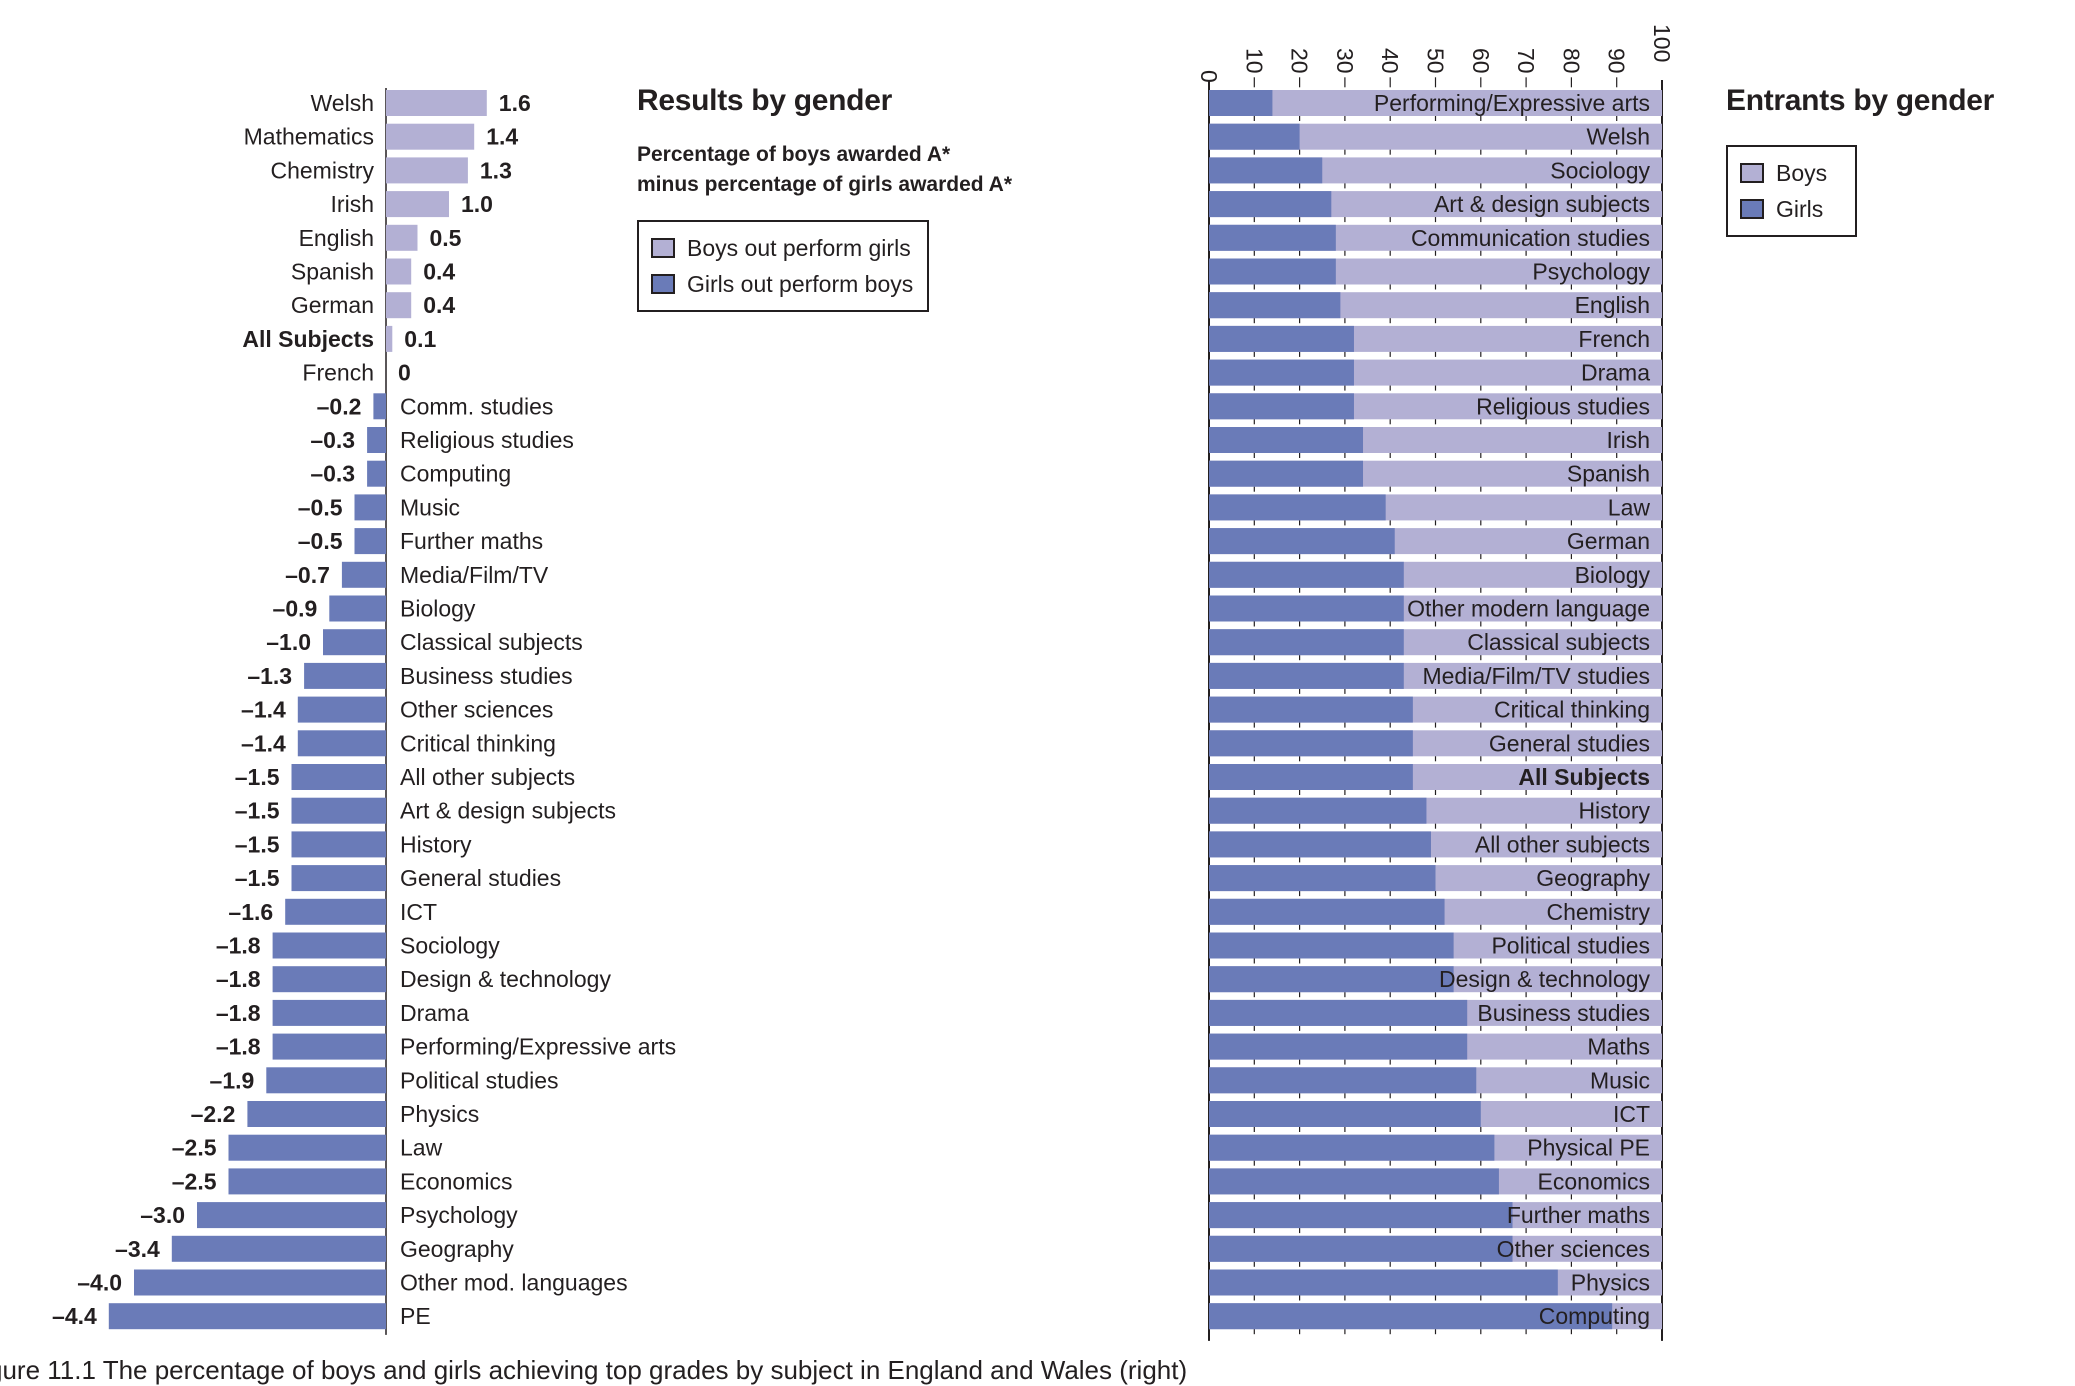 The width and height of the screenshot is (2075, 1386). Describe the element at coordinates (332, 272) in the screenshot. I see `category-label: Spanish` at that location.